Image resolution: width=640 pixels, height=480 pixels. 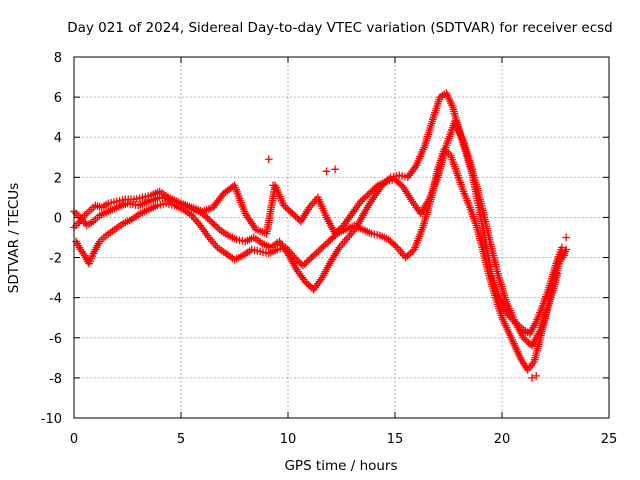 What do you see at coordinates (58, 218) in the screenshot?
I see `y-tick-label: 0` at bounding box center [58, 218].